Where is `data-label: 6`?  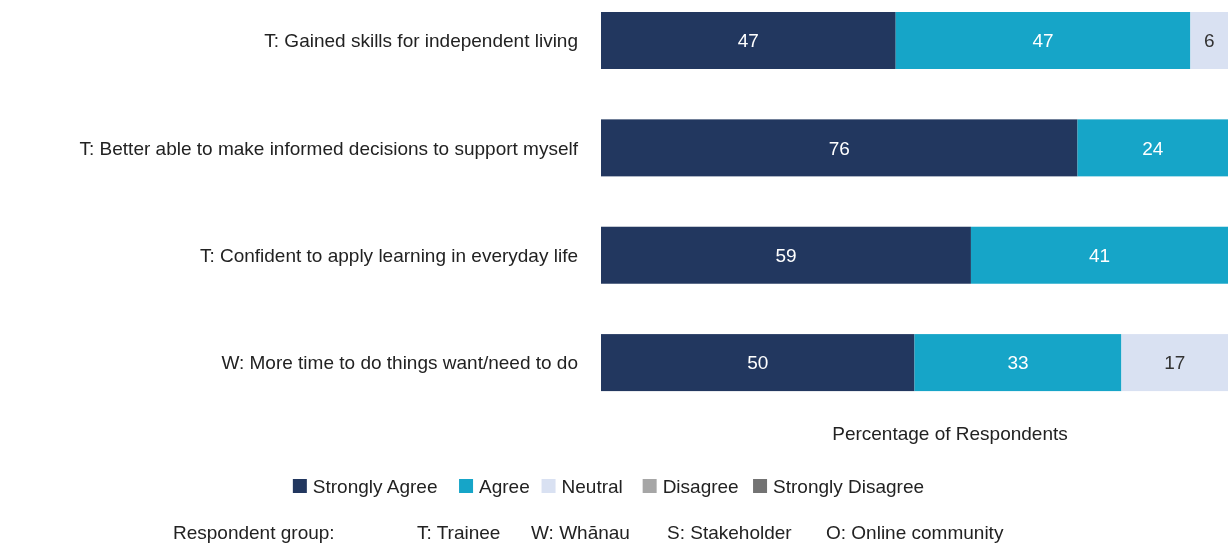
data-label: 6 is located at coordinates (1209, 41).